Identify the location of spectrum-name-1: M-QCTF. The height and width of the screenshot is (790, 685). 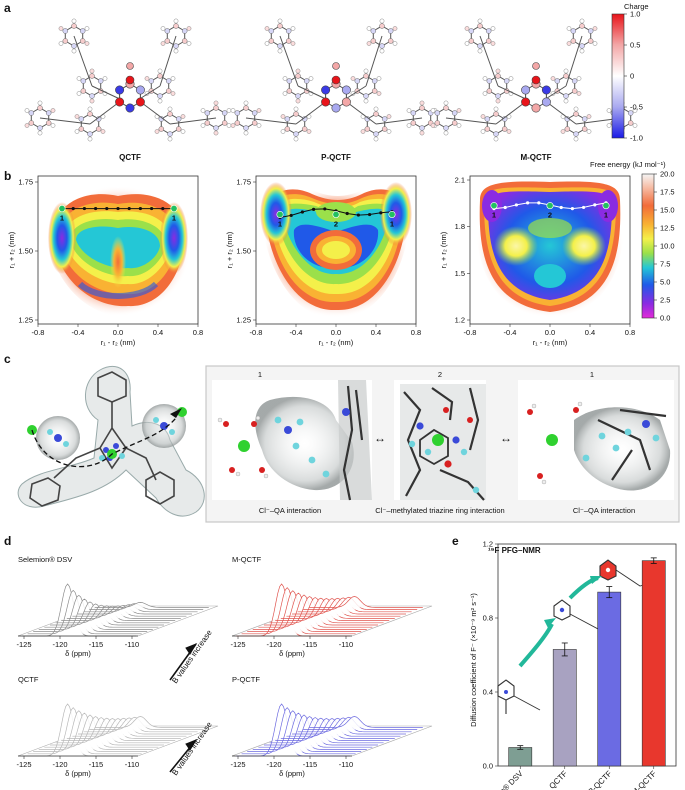
(247, 559).